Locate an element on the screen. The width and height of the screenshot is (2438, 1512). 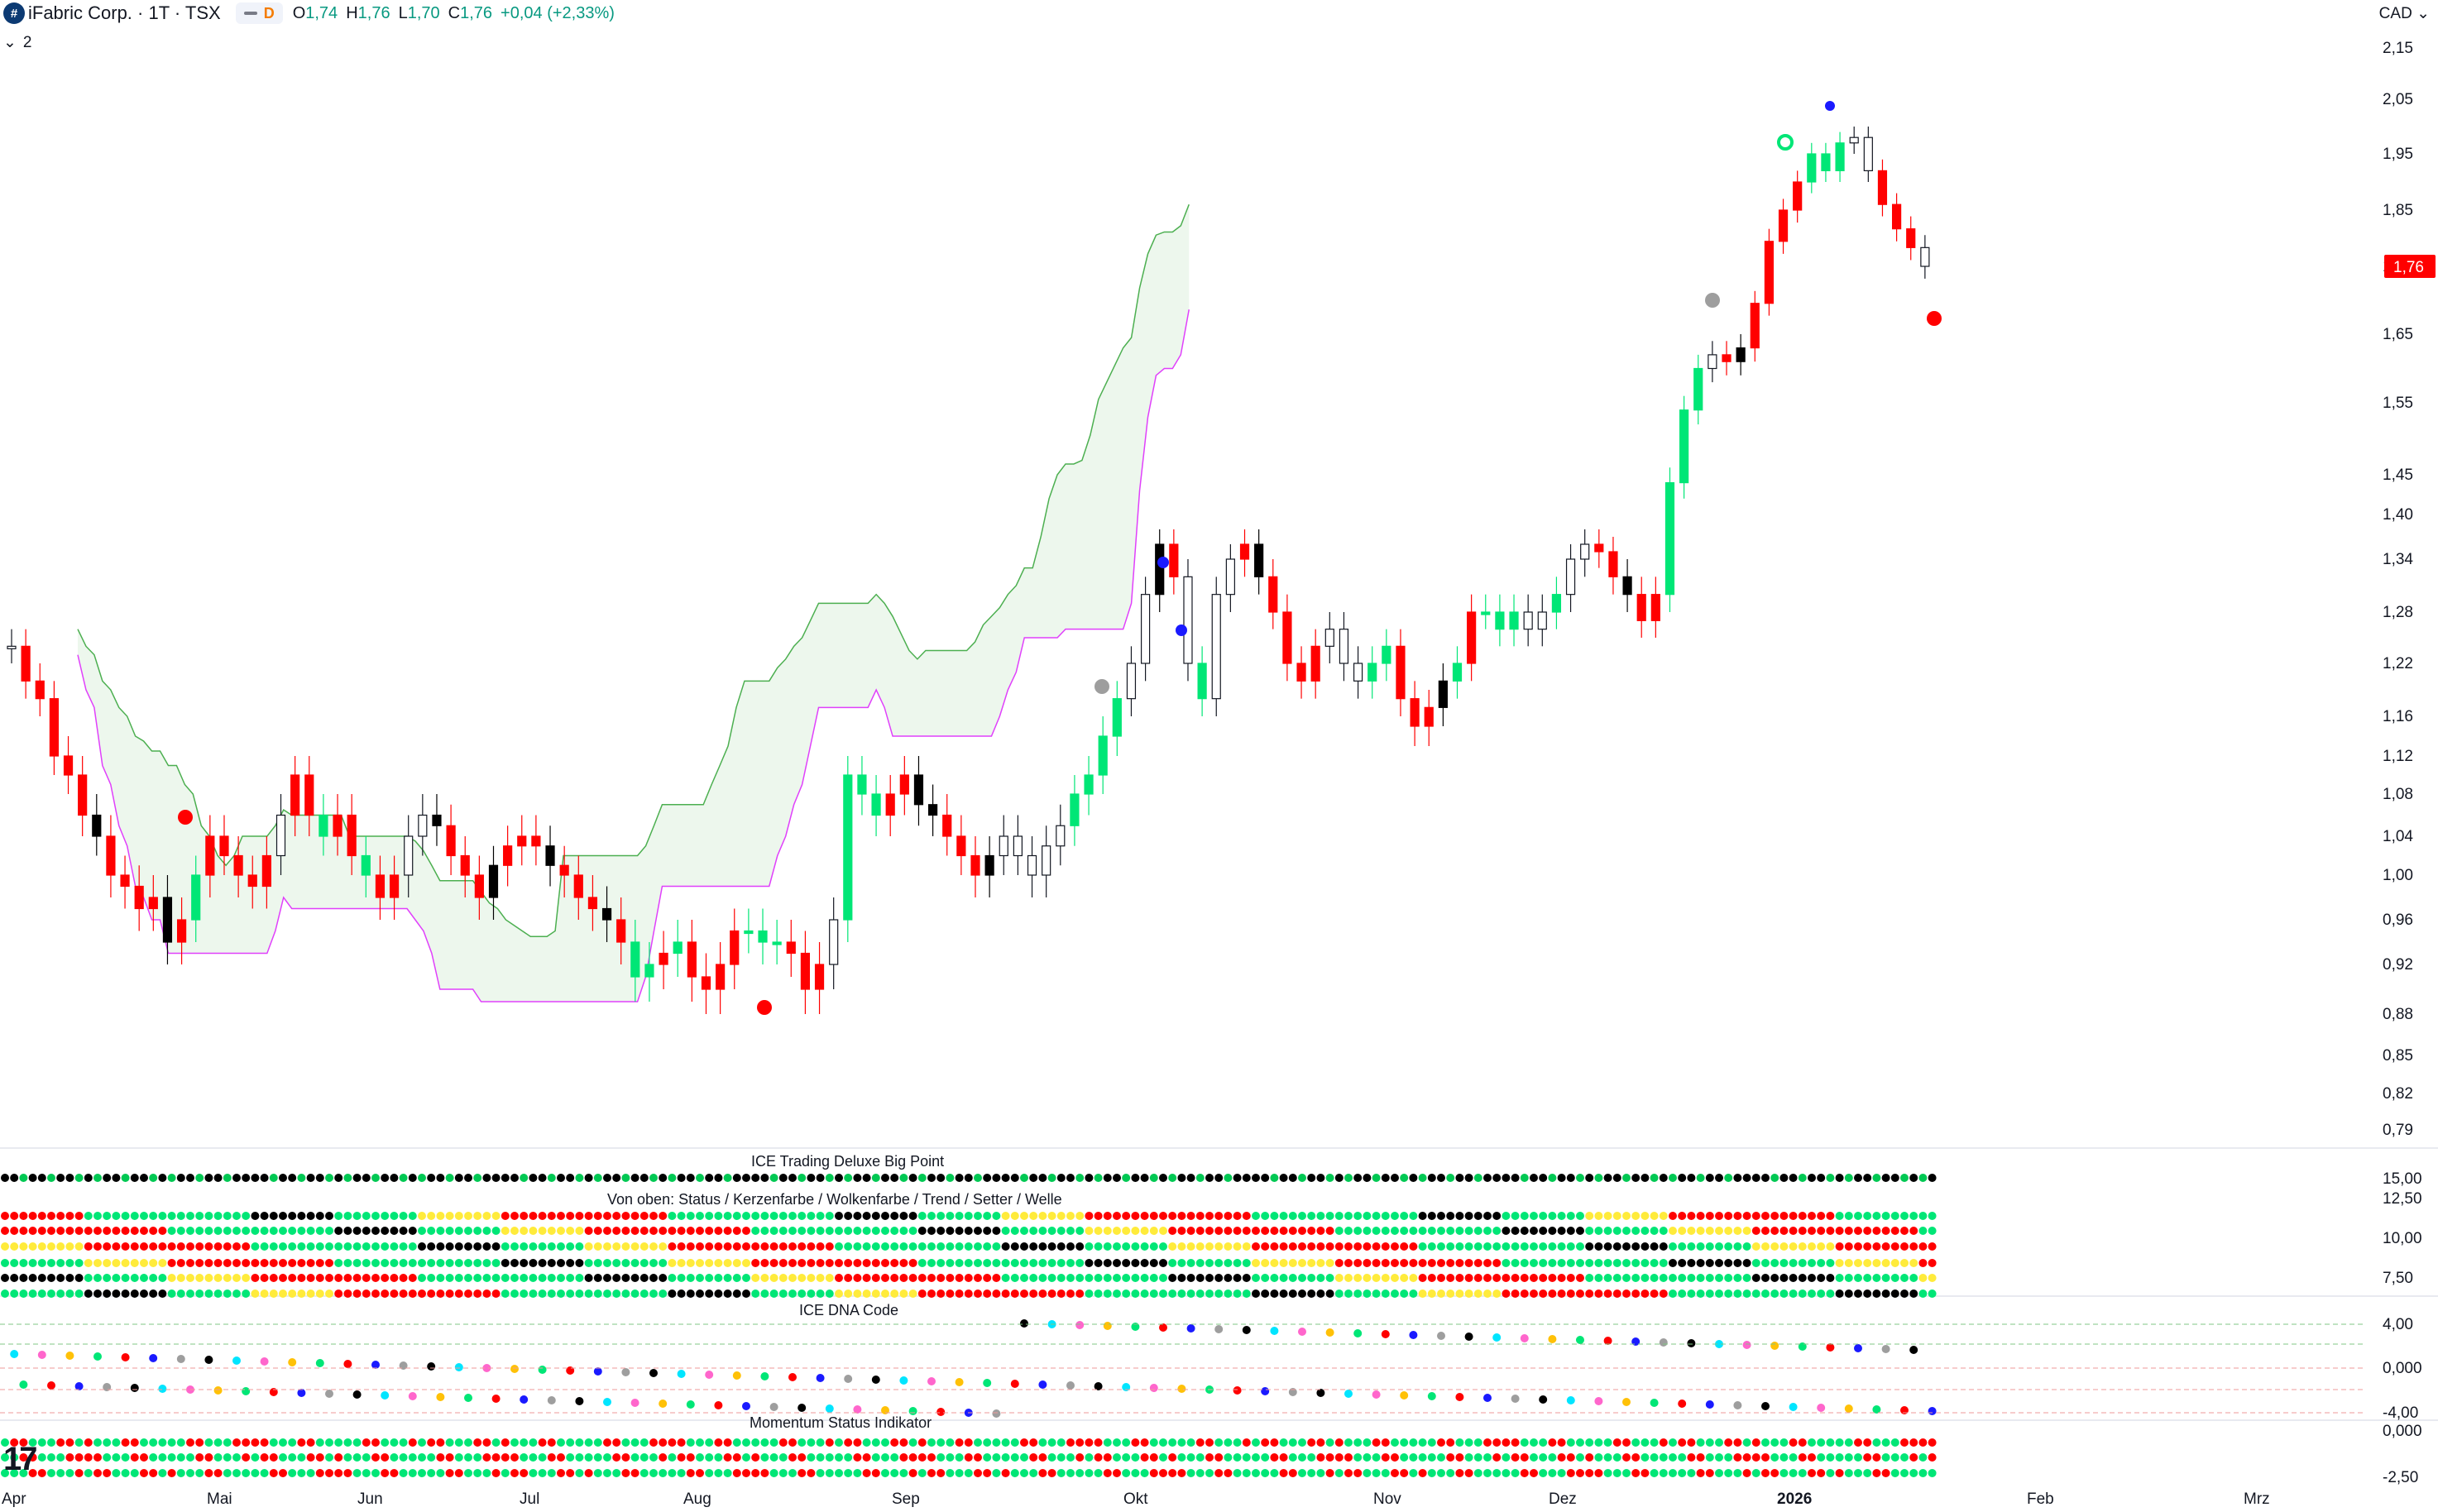
symbol-title: iFabric Corp. · 1T · TSX is located at coordinates (124, 12).